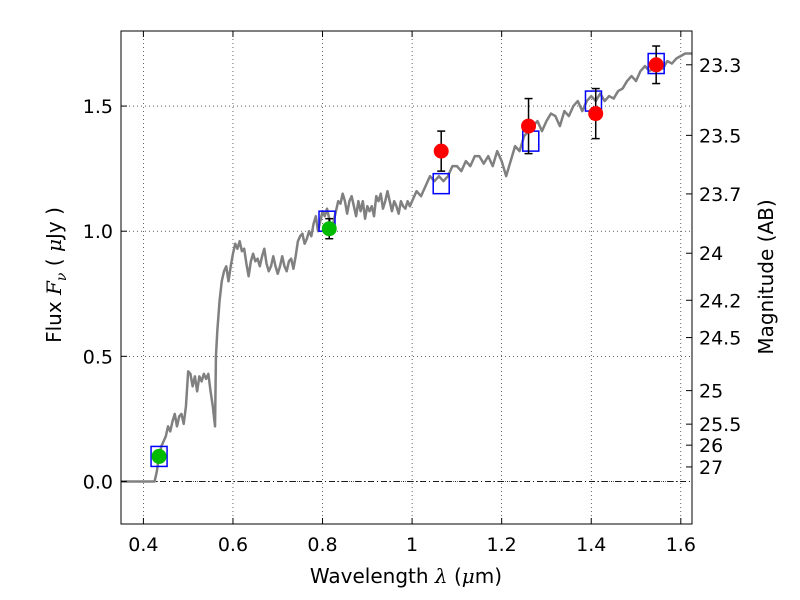  I want to click on magnitude-tick-label: 24, so click(711, 254).